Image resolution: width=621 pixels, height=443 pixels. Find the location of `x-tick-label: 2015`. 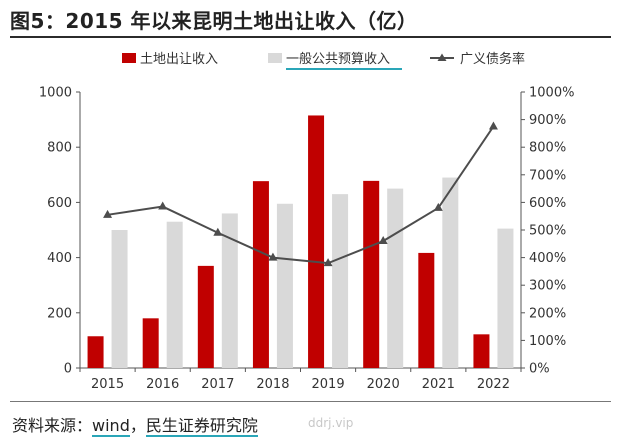

x-tick-label: 2015 is located at coordinates (107, 384).